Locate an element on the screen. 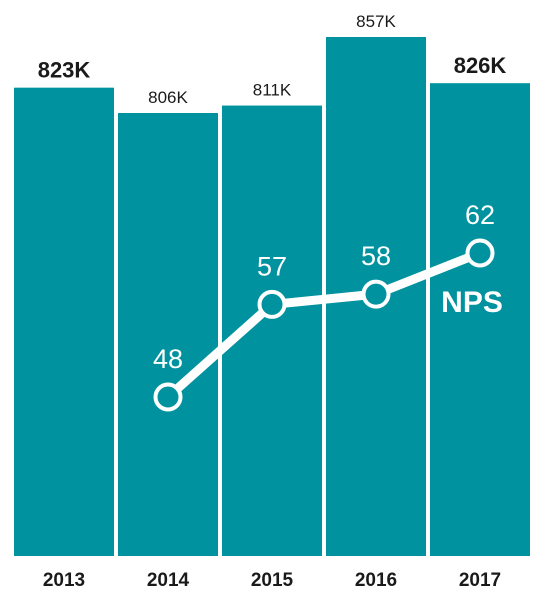 Image resolution: width=542 pixels, height=605 pixels. bar-value-label-2014: 806K is located at coordinates (168, 97).